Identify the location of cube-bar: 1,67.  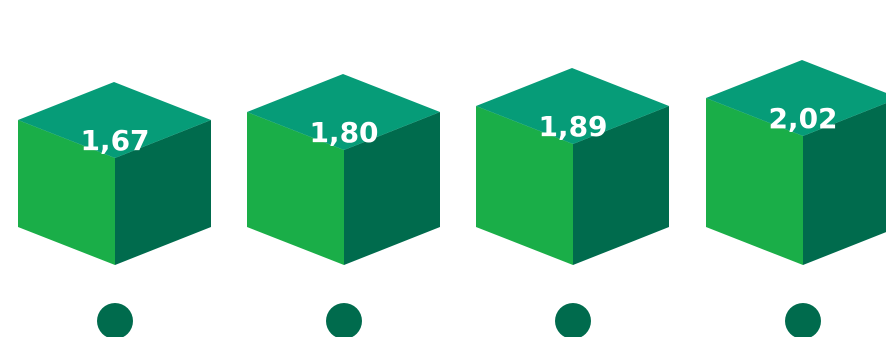
(114, 173).